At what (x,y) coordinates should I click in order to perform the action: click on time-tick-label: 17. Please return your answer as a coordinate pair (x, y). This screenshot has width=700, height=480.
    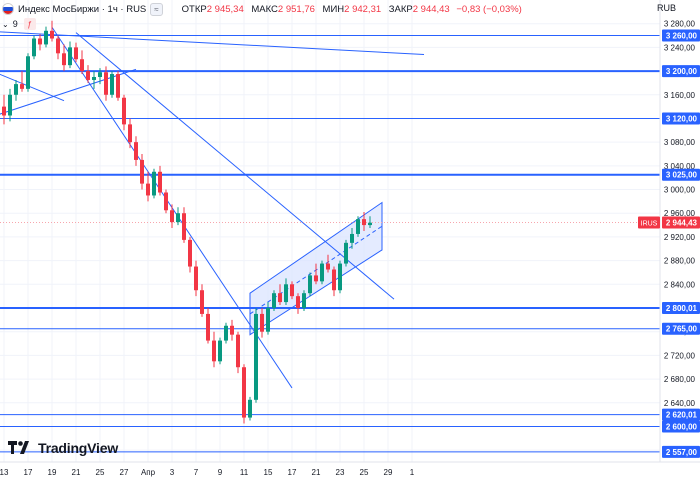
    Looking at the image, I should click on (292, 472).